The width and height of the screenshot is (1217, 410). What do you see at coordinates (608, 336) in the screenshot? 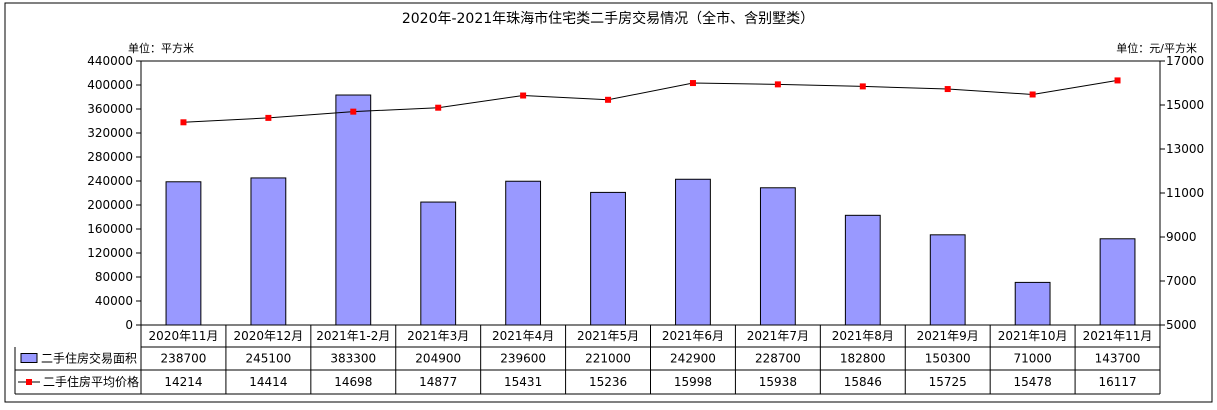
I see `category-label: 2021年5月` at bounding box center [608, 336].